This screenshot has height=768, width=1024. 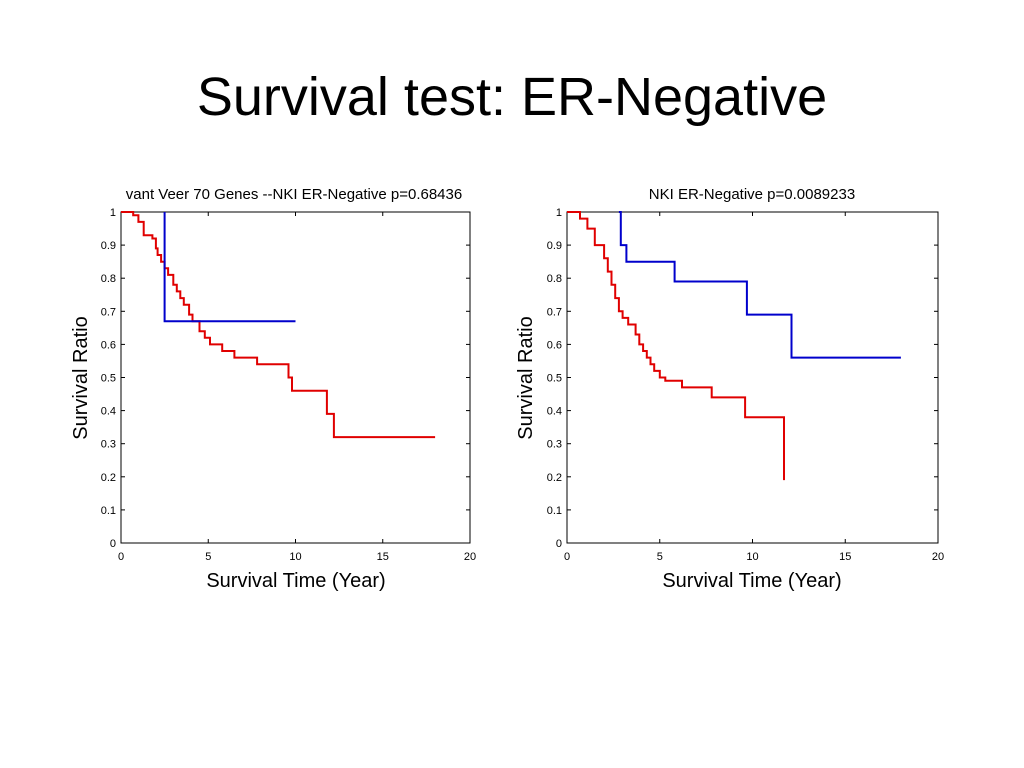 What do you see at coordinates (108, 312) in the screenshot?
I see `left-y-tick-label: 0.7` at bounding box center [108, 312].